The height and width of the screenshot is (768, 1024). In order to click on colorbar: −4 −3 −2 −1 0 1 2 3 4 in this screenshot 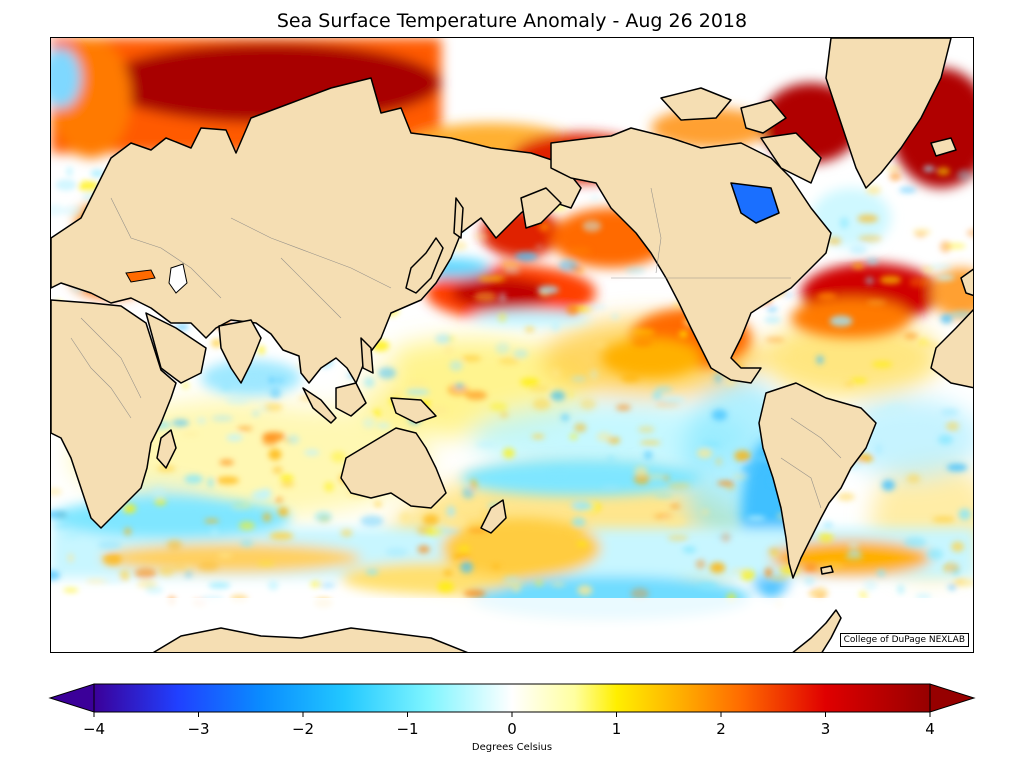, I will do `click(512, 710)`.